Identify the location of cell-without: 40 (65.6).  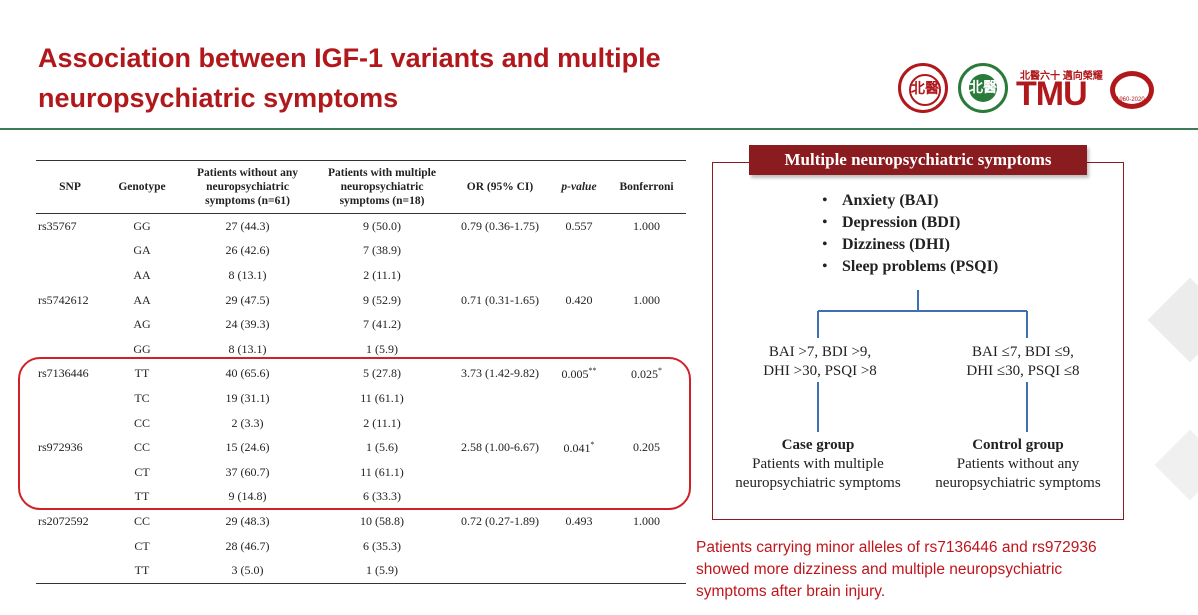
(247, 373).